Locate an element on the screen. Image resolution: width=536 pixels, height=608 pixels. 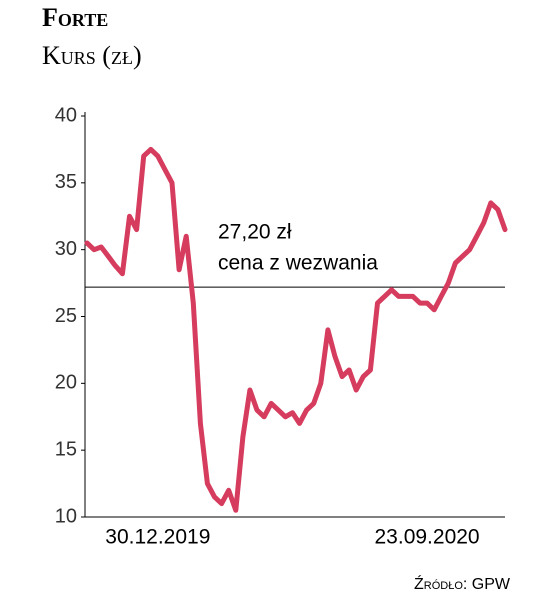
y-tick-label: 35 is located at coordinates (66, 182).